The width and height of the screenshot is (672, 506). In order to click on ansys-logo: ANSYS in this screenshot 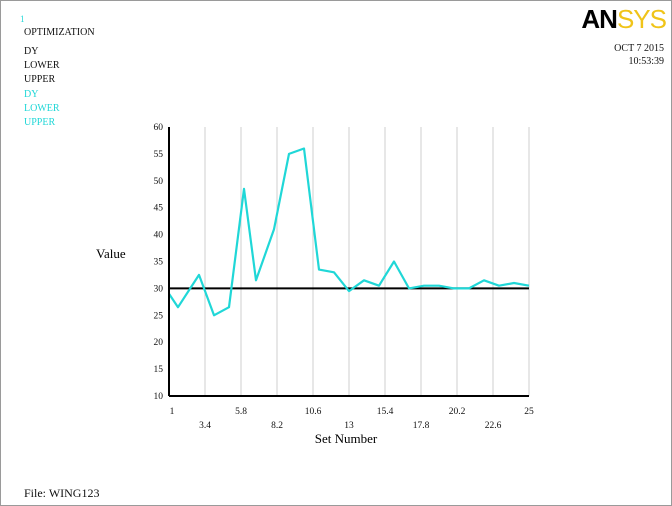, I will do `click(624, 19)`.